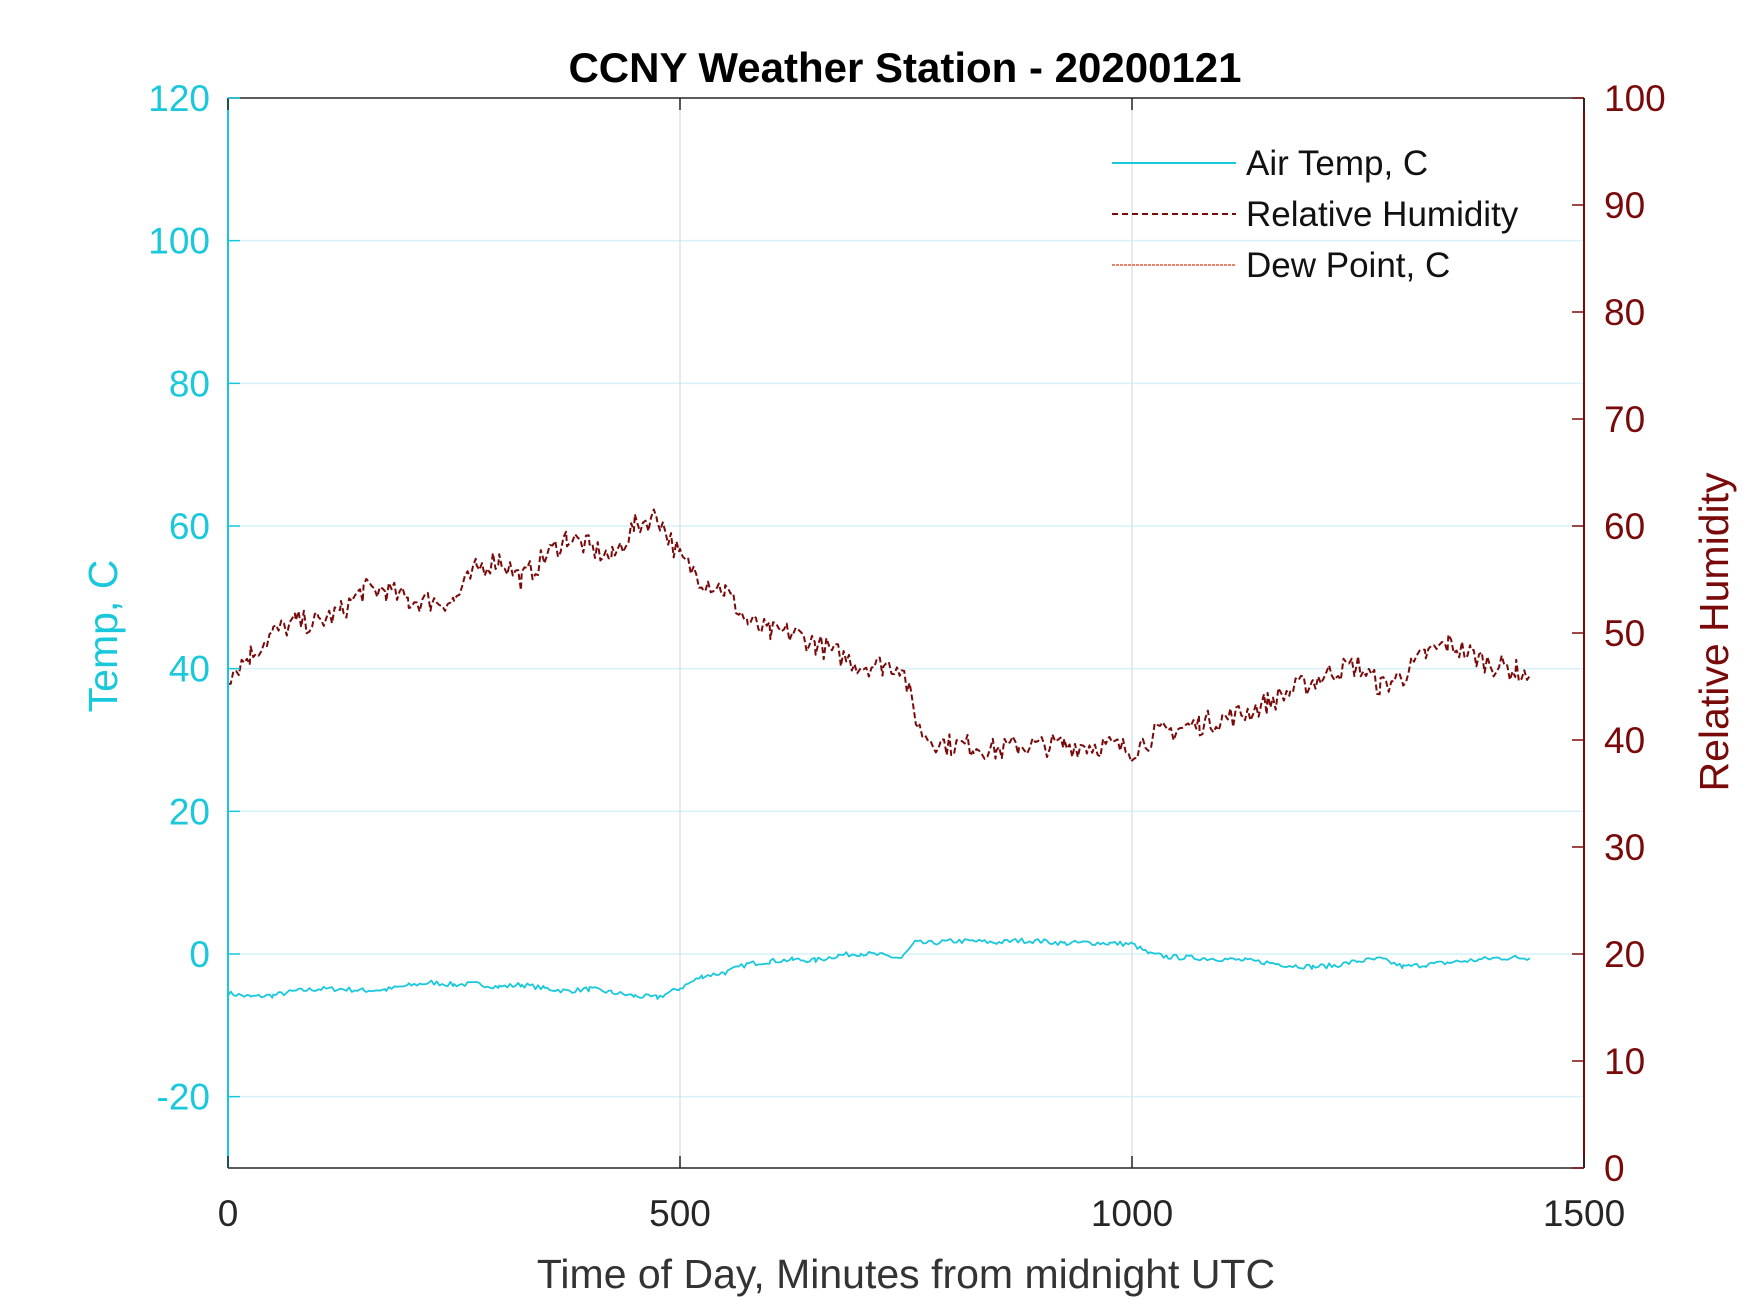 The height and width of the screenshot is (1313, 1750). What do you see at coordinates (1132, 1213) in the screenshot?
I see `x-tick-label: 1000` at bounding box center [1132, 1213].